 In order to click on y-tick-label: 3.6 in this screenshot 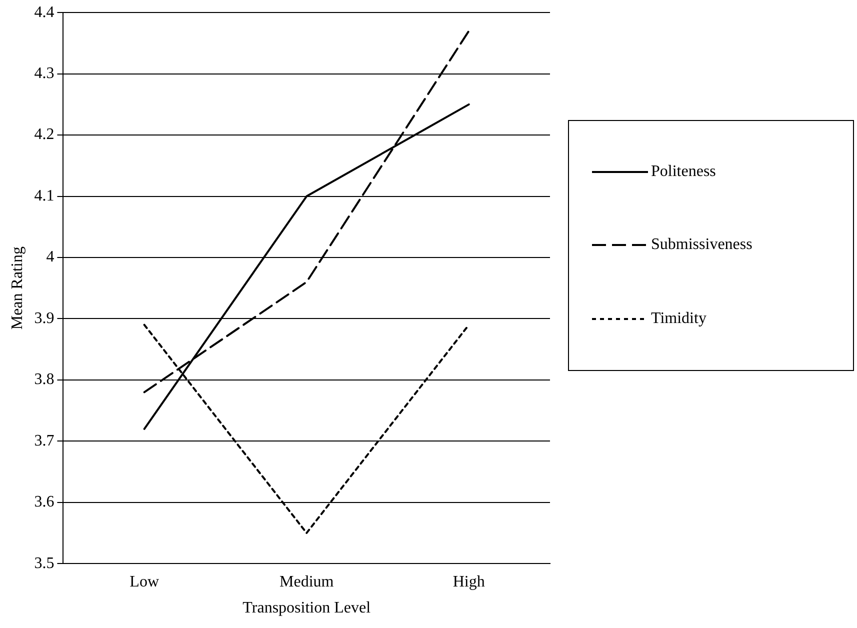, I will do `click(44, 502)`.